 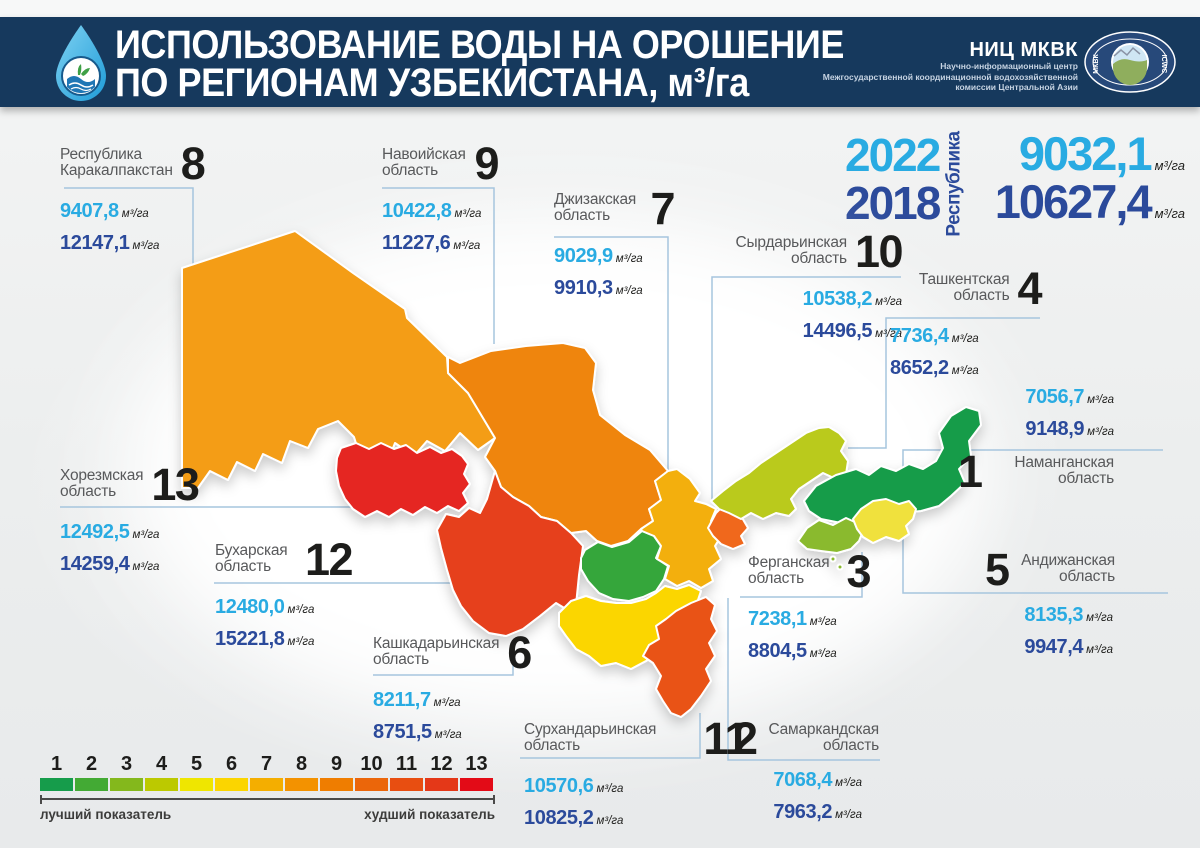 What do you see at coordinates (574, 786) in the screenshot?
I see `region-value-2022: 10570,6 м³/га` at bounding box center [574, 786].